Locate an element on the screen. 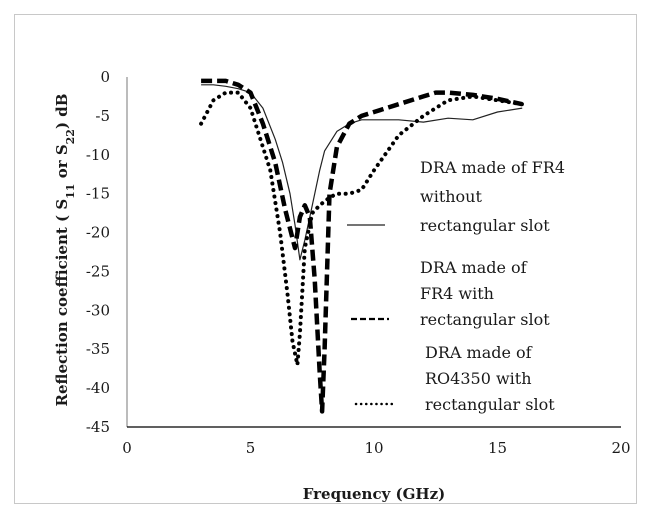  x-tick-label: 0 is located at coordinates (127, 448).